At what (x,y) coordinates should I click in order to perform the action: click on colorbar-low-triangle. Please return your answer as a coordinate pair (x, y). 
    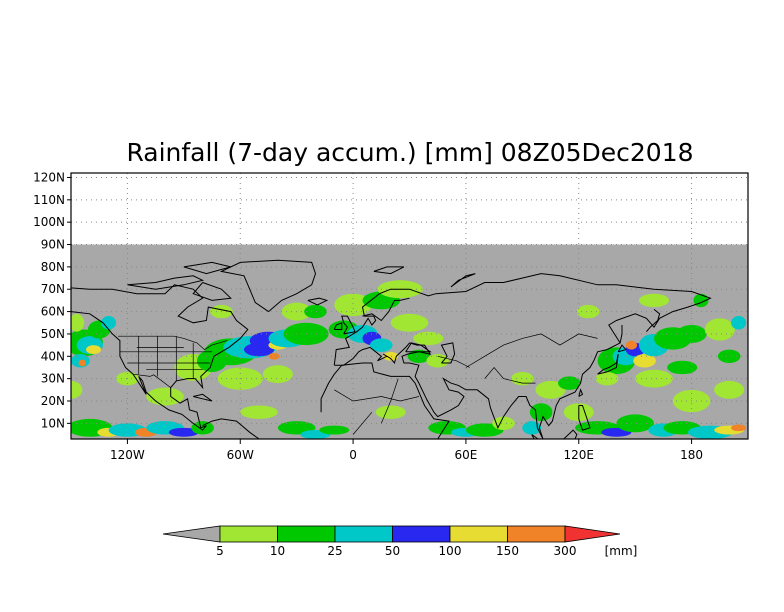
    Looking at the image, I should click on (191, 534).